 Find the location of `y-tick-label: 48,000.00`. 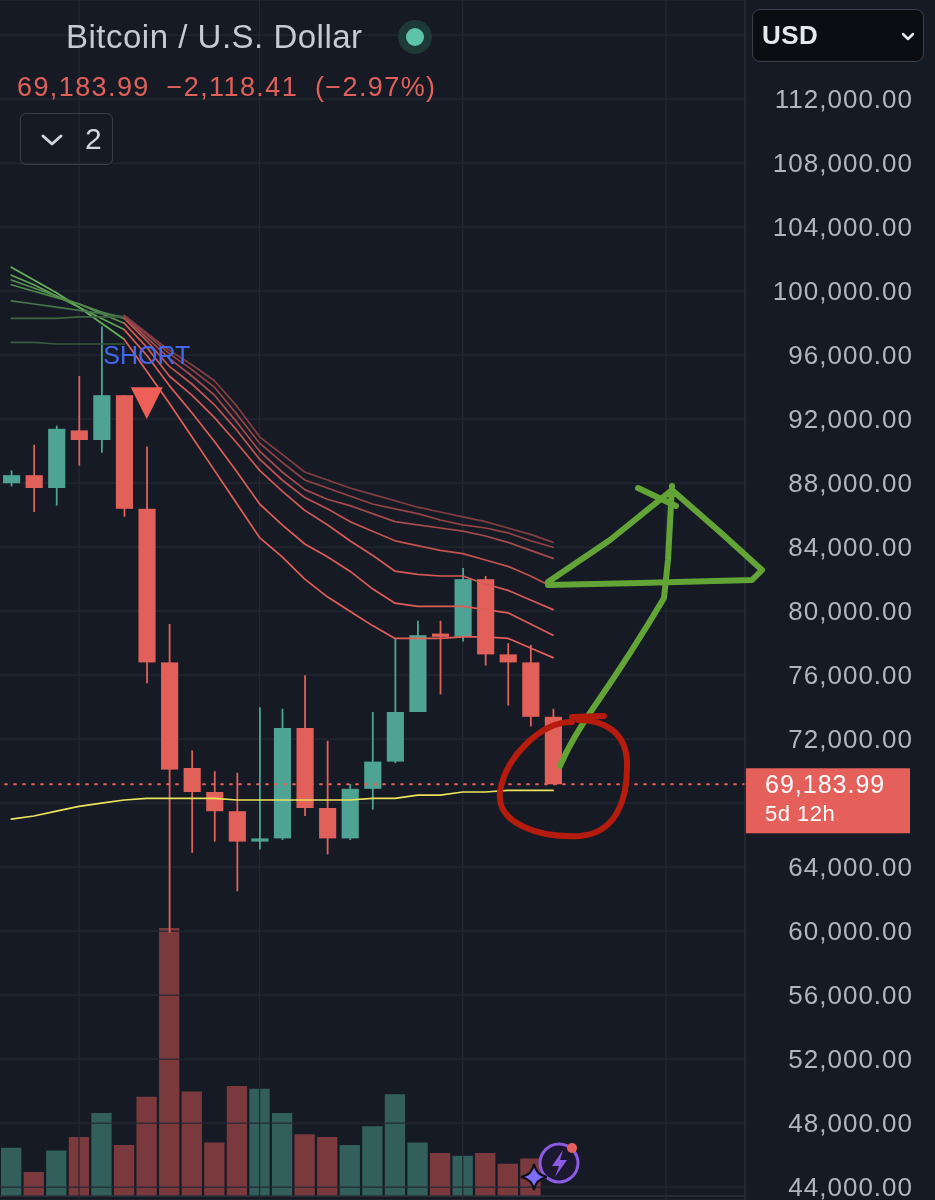

y-tick-label: 48,000.00 is located at coordinates (850, 1123).